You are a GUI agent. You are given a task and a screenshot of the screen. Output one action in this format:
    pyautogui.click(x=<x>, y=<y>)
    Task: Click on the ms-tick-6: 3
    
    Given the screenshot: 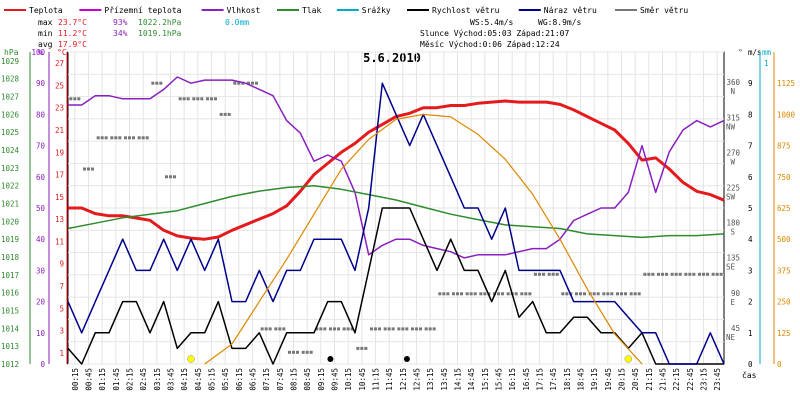 What is the action you would take?
    pyautogui.click(x=750, y=270)
    